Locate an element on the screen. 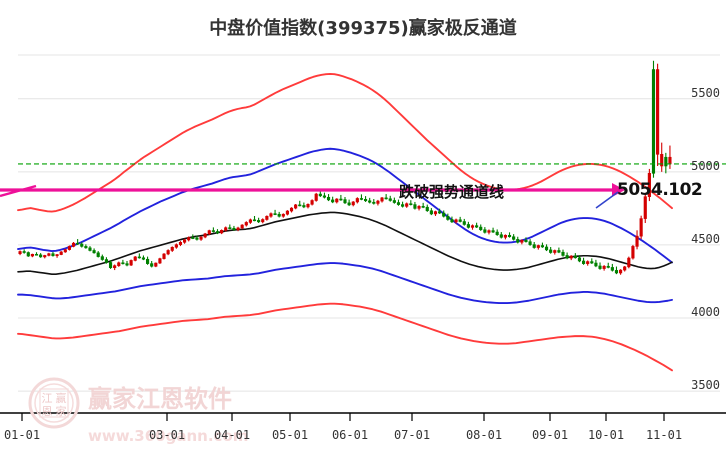  x-tick-label: 05-01 is located at coordinates (290, 435).